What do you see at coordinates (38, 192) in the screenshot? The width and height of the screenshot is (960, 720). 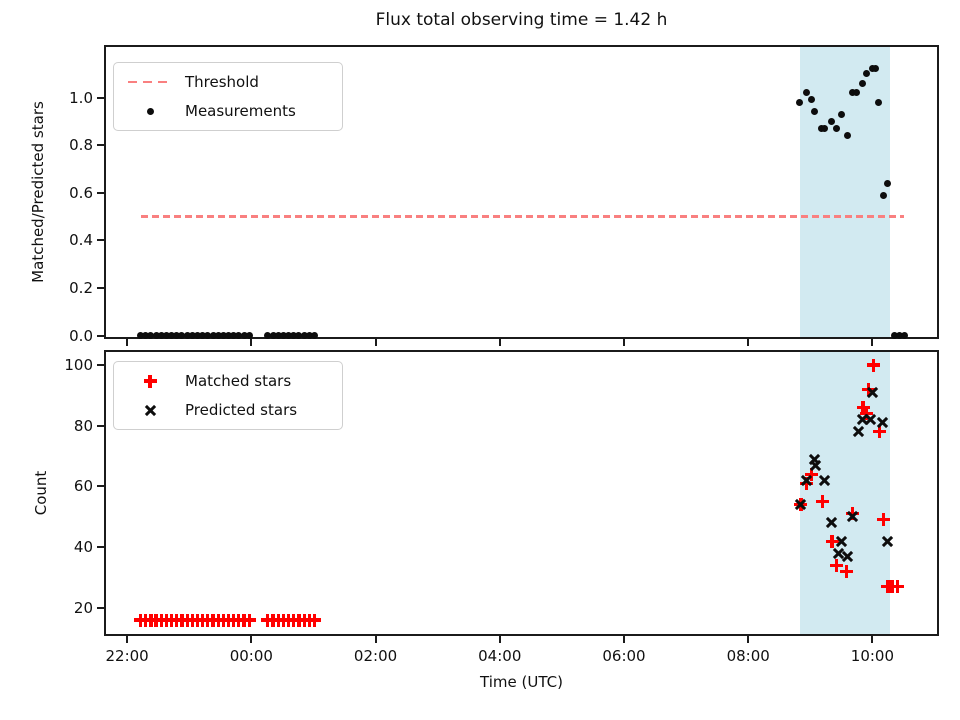 I see `y-axis-label-ratio: Matched/Predicted stars` at bounding box center [38, 192].